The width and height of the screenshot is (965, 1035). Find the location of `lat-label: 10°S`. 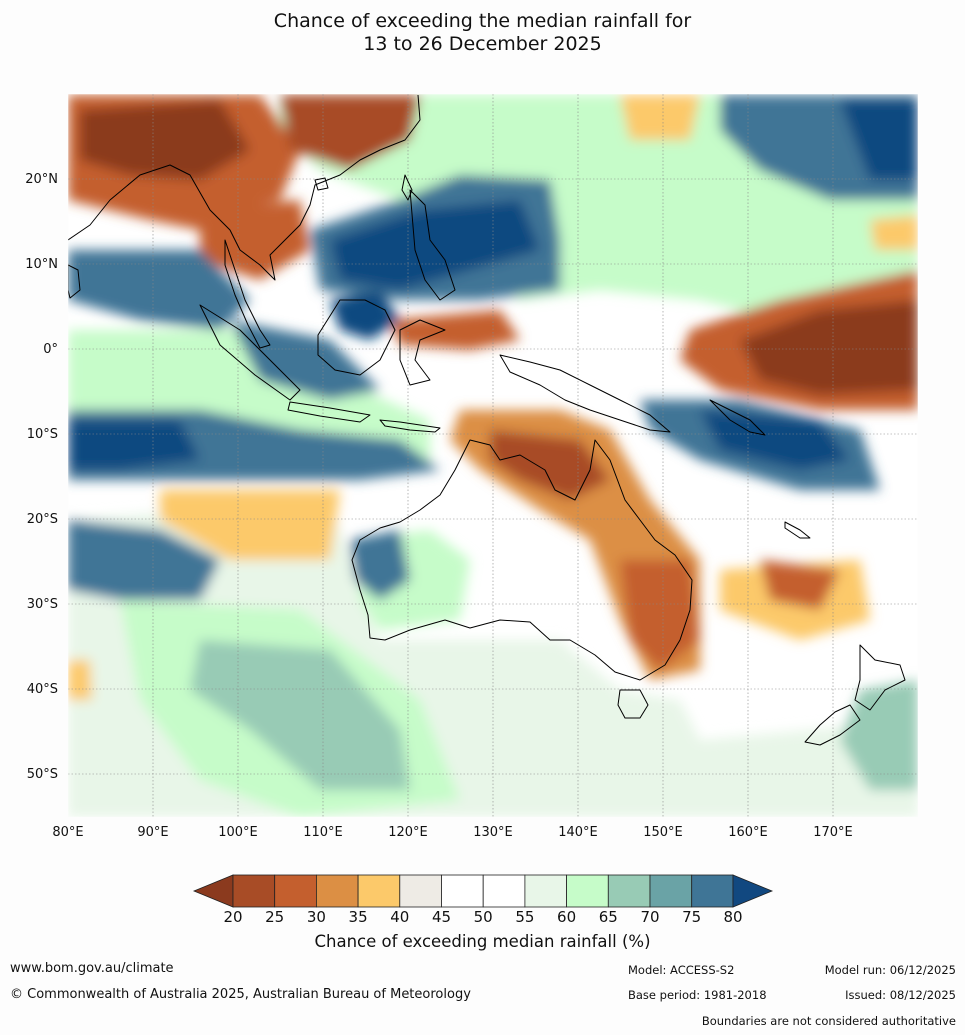

lat-label: 10°S is located at coordinates (42, 434).